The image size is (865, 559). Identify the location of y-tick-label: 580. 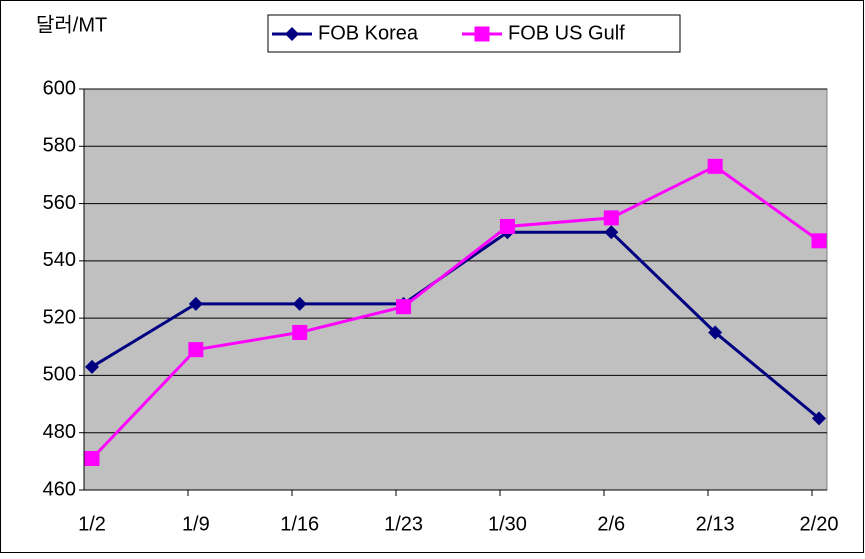
(59, 146).